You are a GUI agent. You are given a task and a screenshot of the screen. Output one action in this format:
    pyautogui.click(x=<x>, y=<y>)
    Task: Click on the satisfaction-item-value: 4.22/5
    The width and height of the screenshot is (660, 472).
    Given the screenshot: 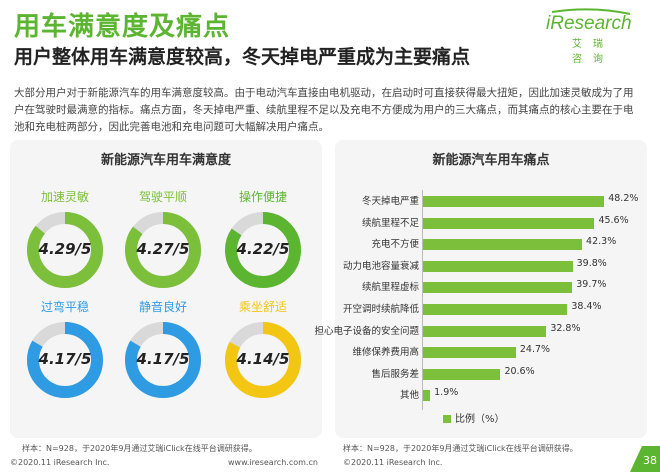 What is the action you would take?
    pyautogui.click(x=263, y=249)
    